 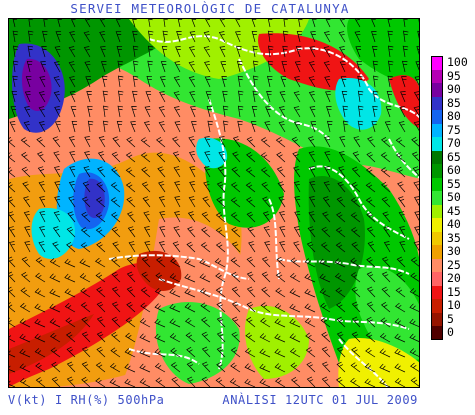 What do you see at coordinates (453, 211) in the screenshot?
I see `legend-row: 45` at bounding box center [453, 211].